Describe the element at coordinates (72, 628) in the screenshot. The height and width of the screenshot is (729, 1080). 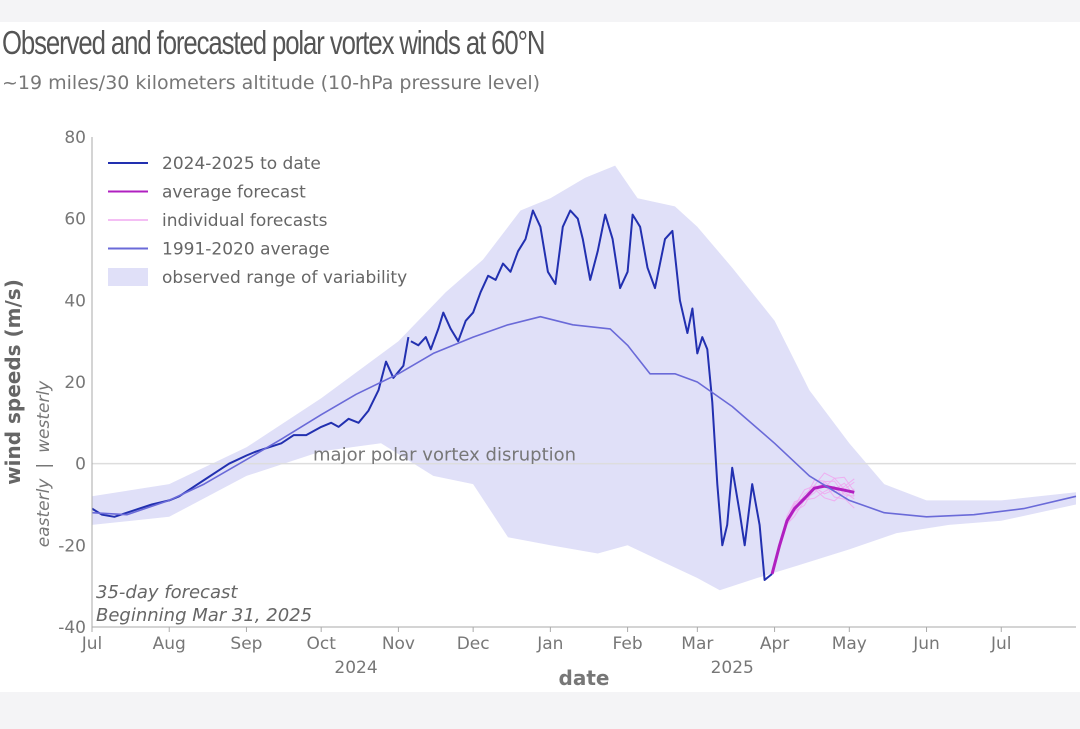
I see `y-tick-label: -40` at that location.